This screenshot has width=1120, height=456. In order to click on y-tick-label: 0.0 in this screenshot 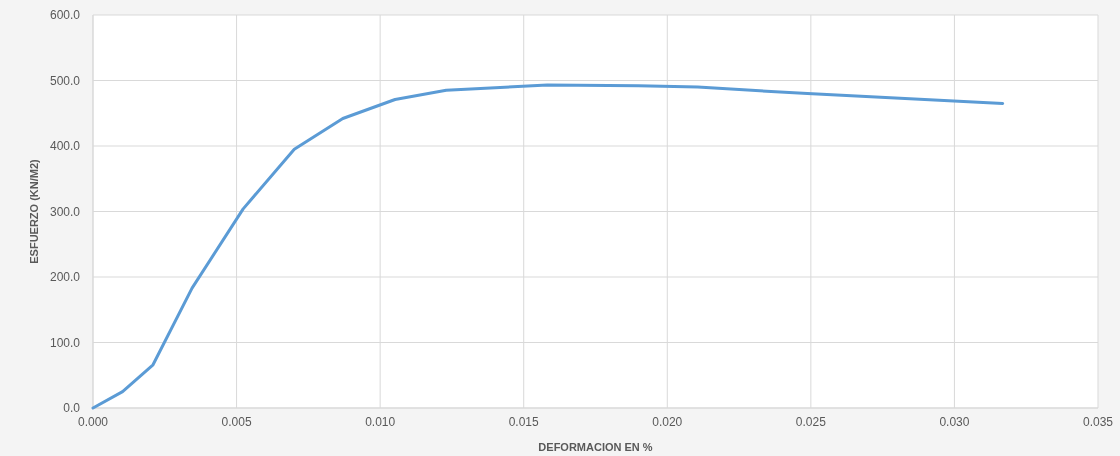, I will do `click(72, 408)`.